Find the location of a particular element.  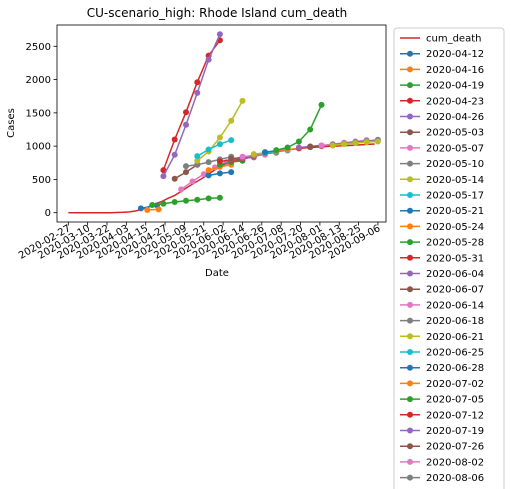

legend-item: 2020-05-10 is located at coordinates (442, 164).